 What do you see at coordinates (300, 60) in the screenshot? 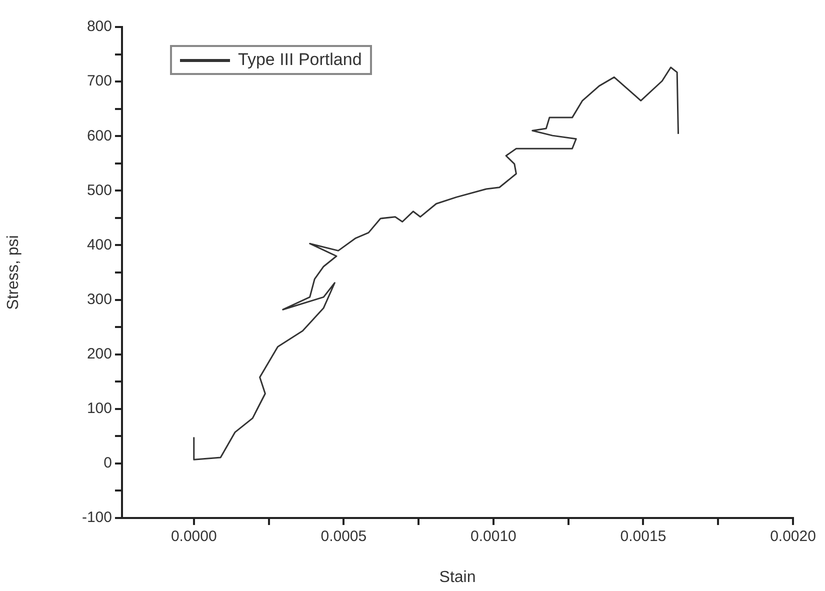
I see `legend-label: Type III Portland` at bounding box center [300, 60].